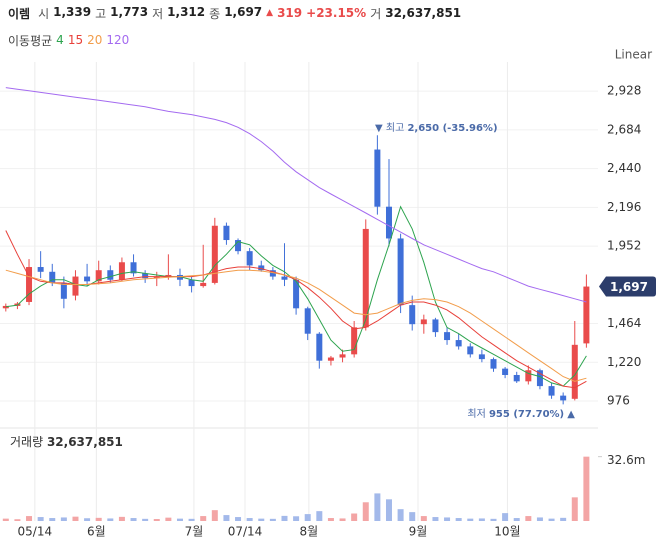  Describe the element at coordinates (26, 442) in the screenshot. I see `volume-name: 거래량` at that location.